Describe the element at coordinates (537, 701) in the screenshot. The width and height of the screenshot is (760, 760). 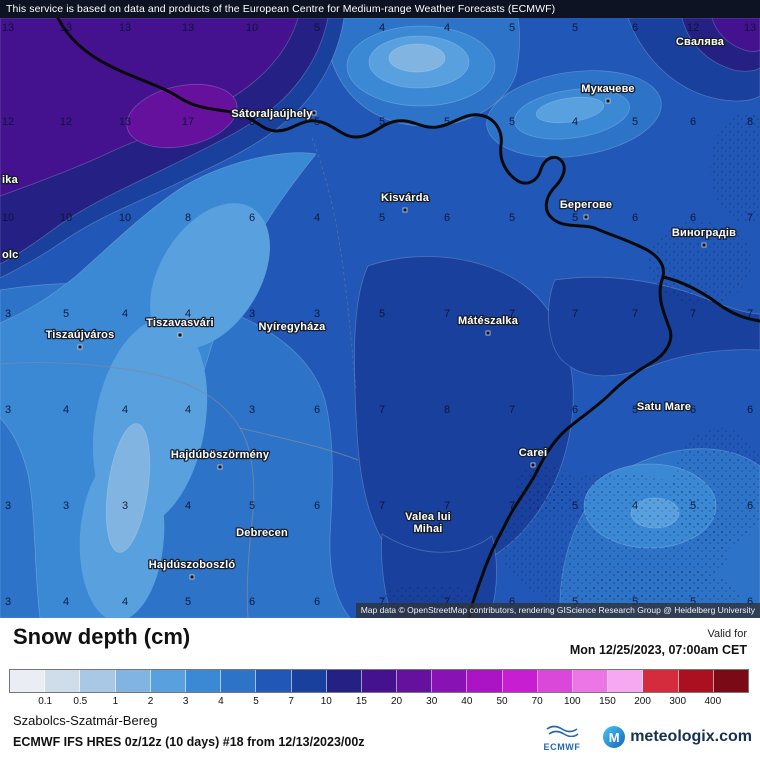
I see `scale-tick-label: 70` at that location.